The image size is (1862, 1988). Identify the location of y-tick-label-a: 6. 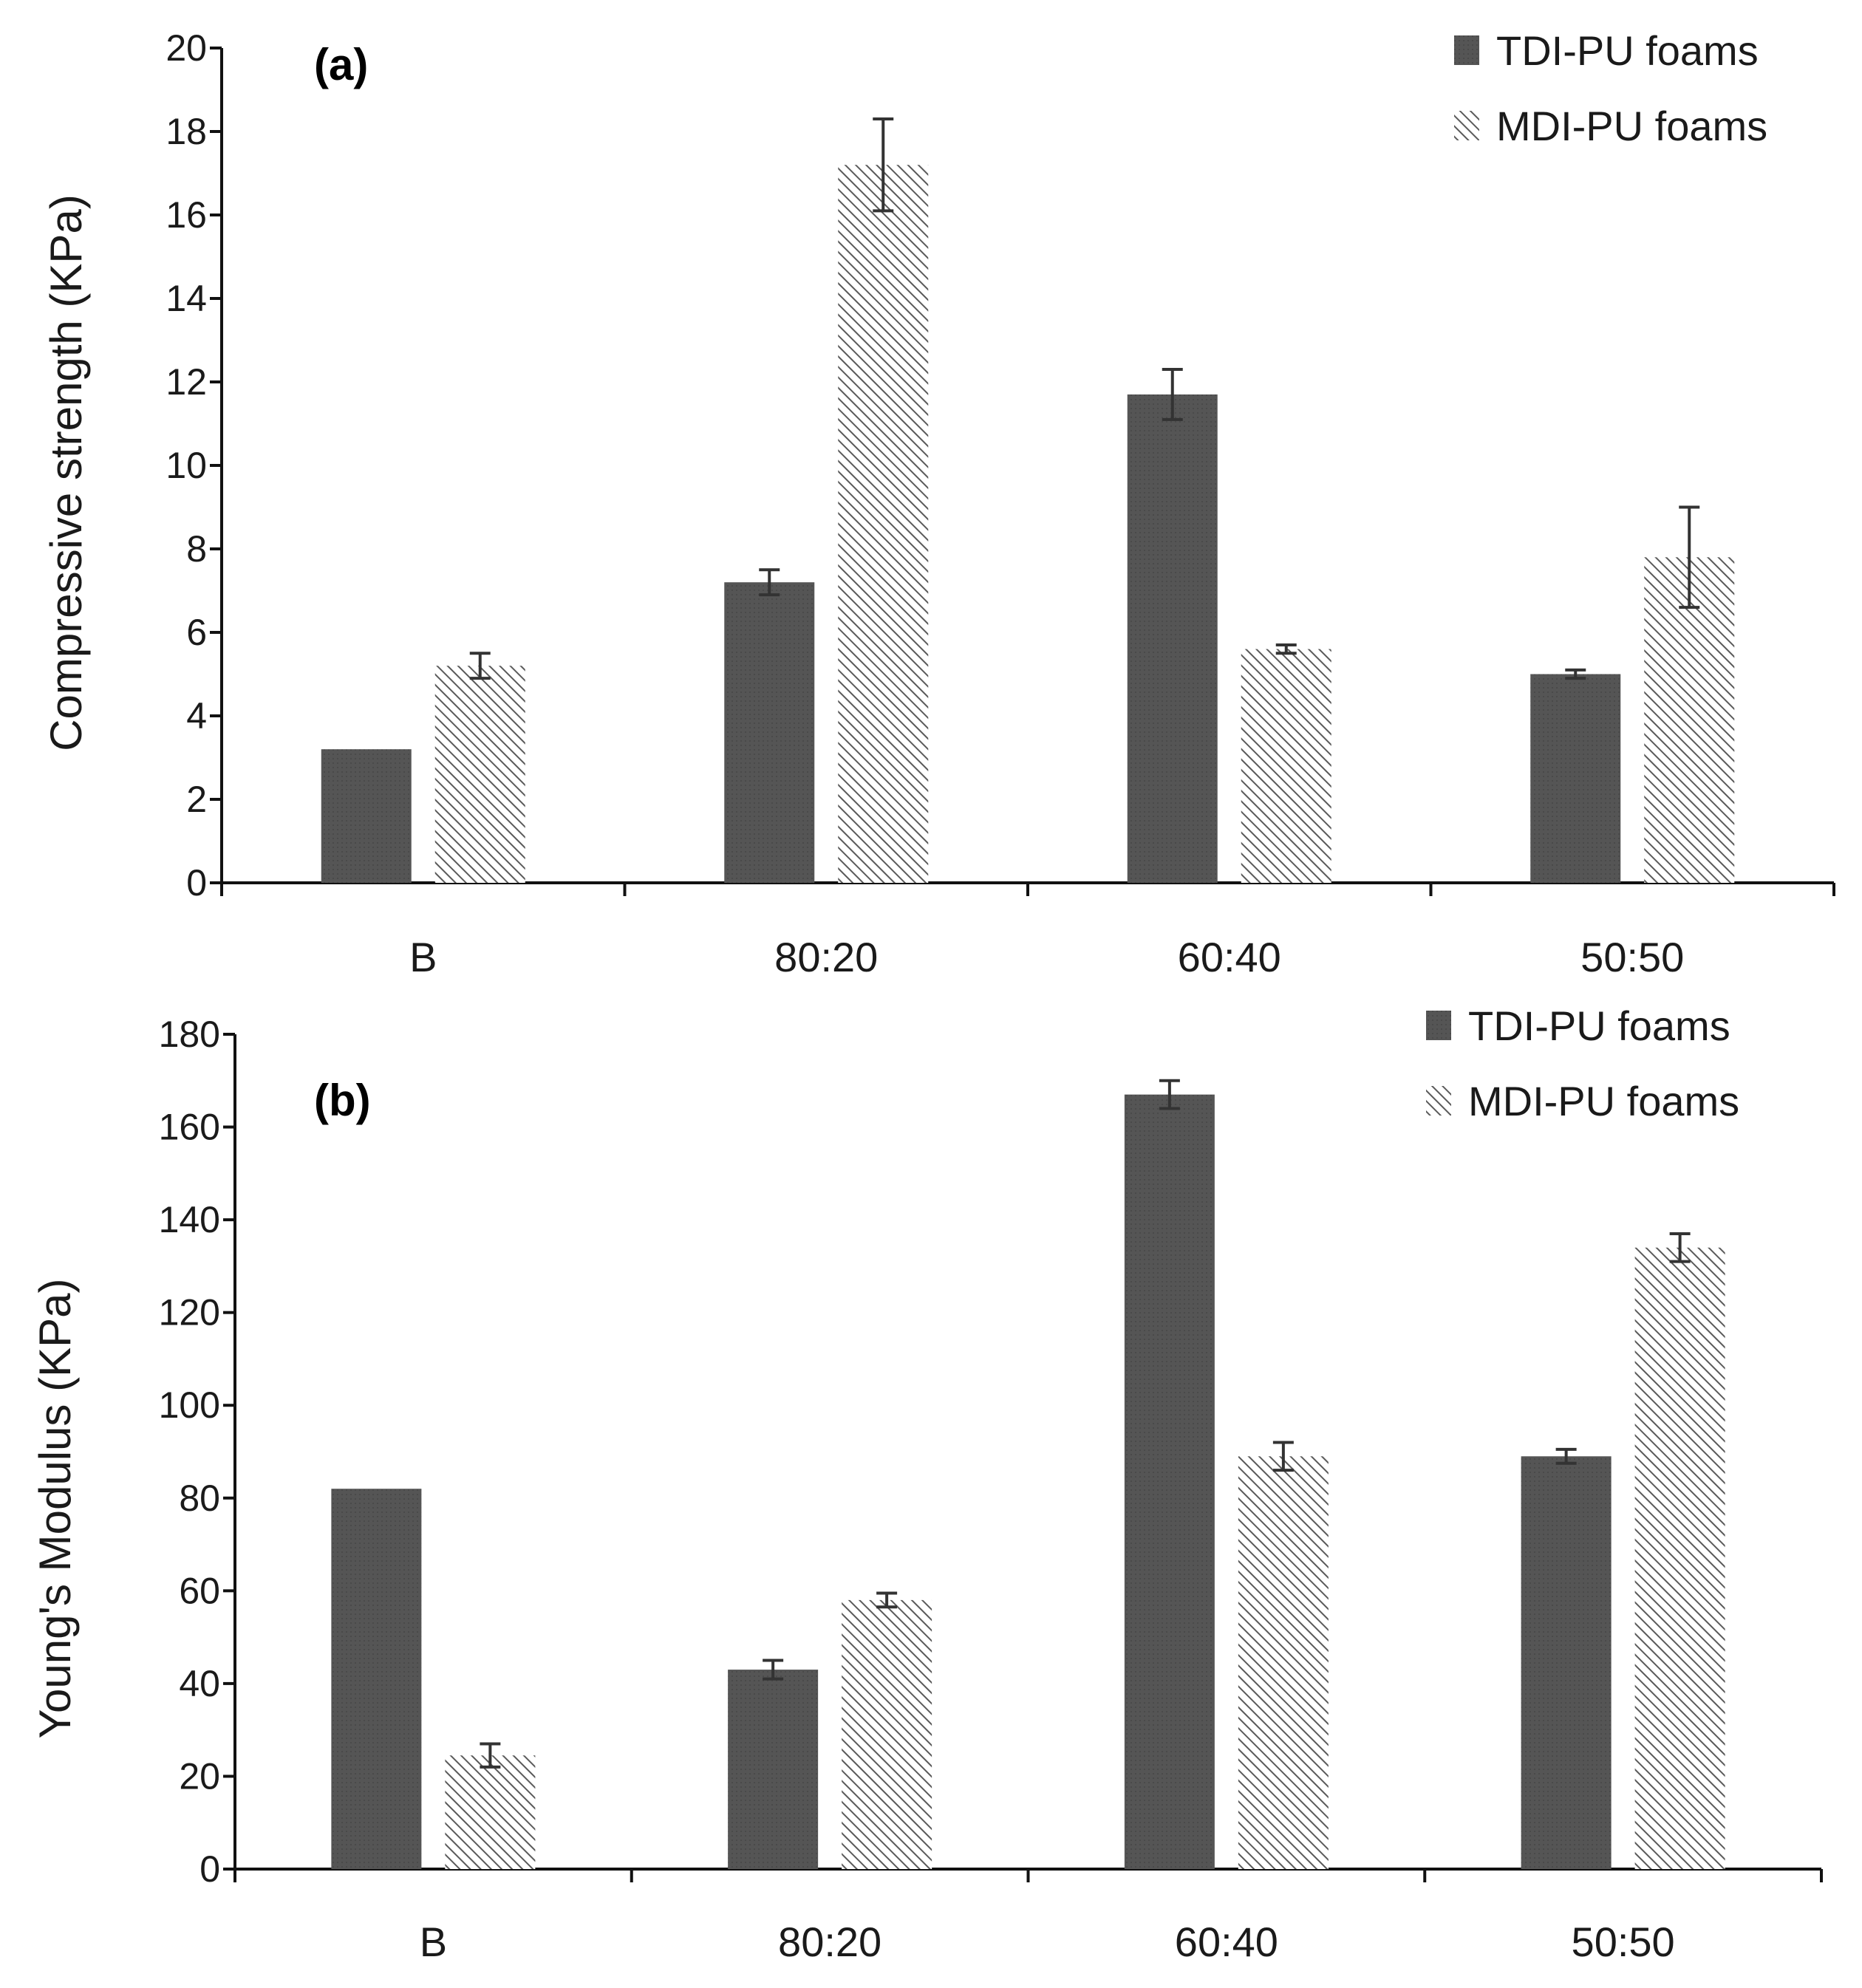
(196, 632).